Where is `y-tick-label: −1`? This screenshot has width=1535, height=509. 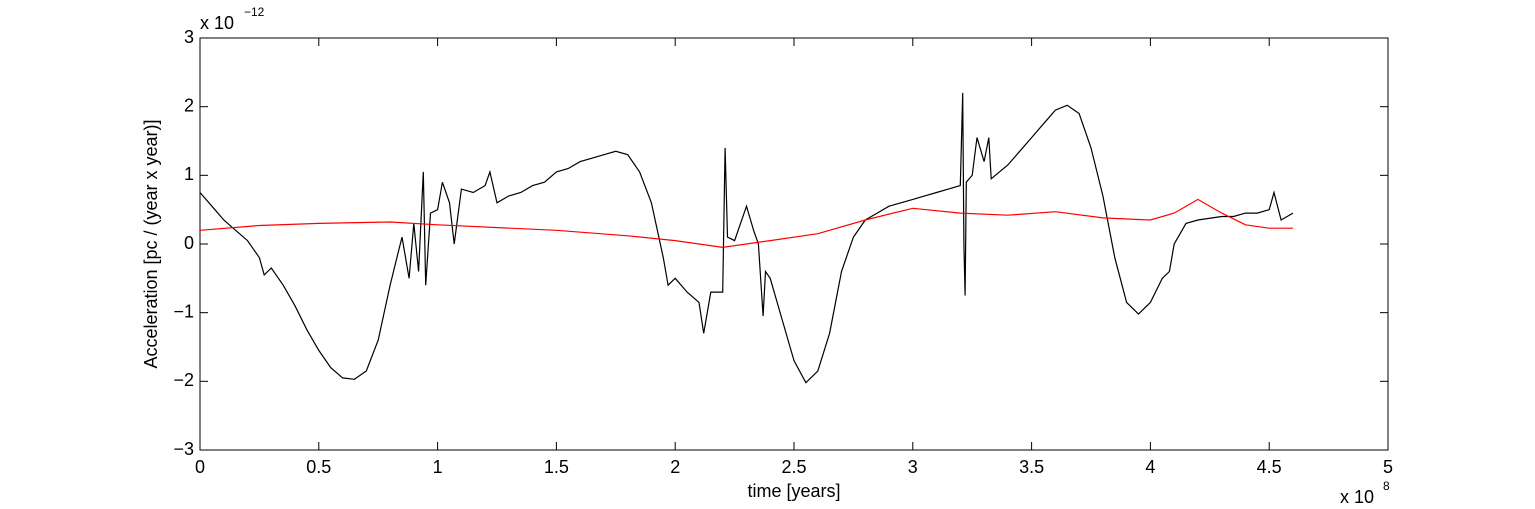 y-tick-label: −1 is located at coordinates (183, 311).